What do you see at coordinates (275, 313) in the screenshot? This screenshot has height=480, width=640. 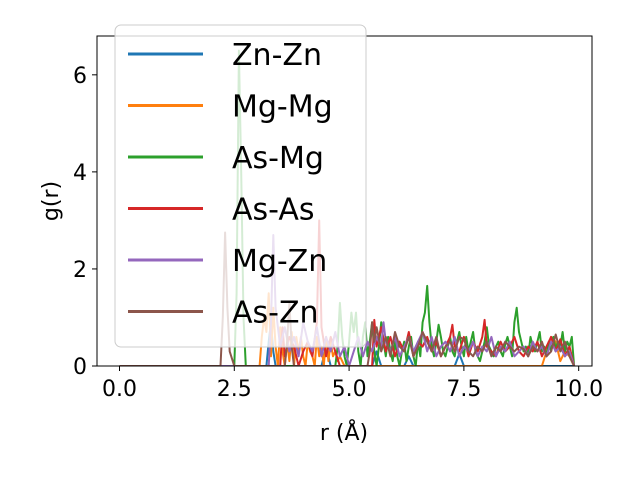 I see `legend-label: As-Zn` at bounding box center [275, 313].